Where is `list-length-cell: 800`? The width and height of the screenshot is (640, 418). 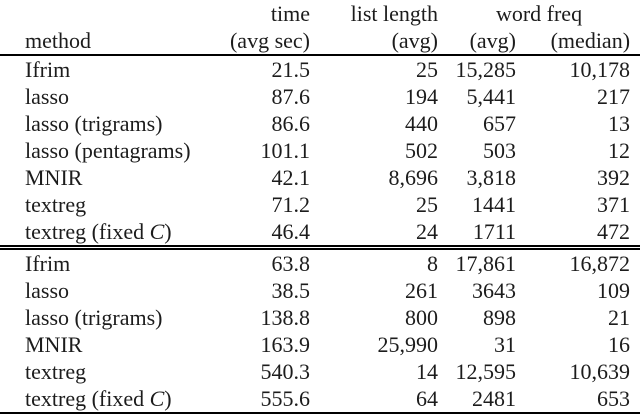 list-length-cell: 800 is located at coordinates (421, 317).